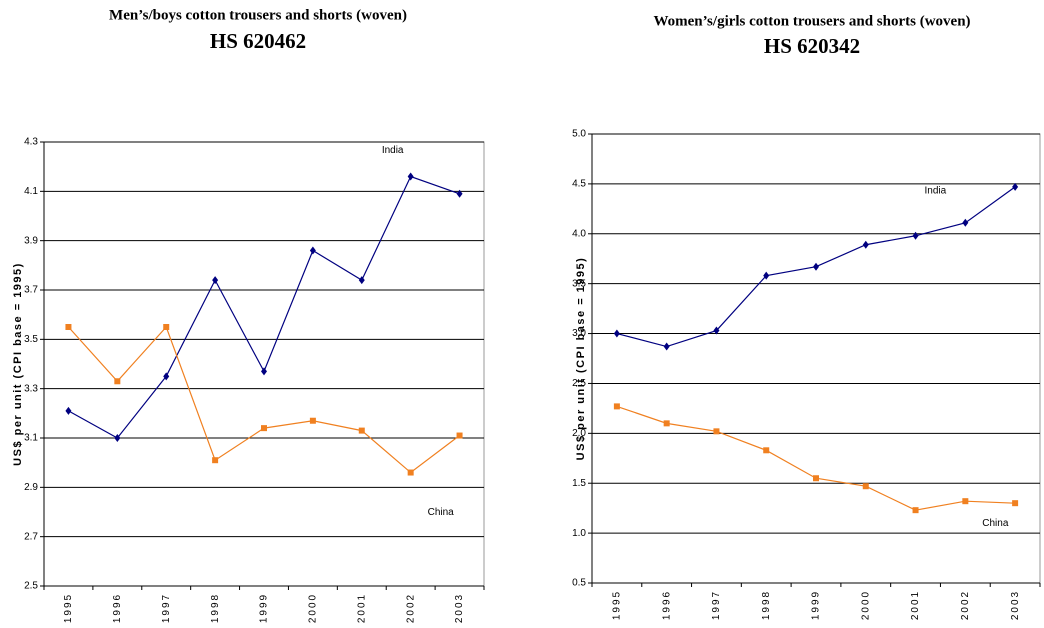 The width and height of the screenshot is (1044, 628). I want to click on y-tick-label: 2.7, so click(31, 536).